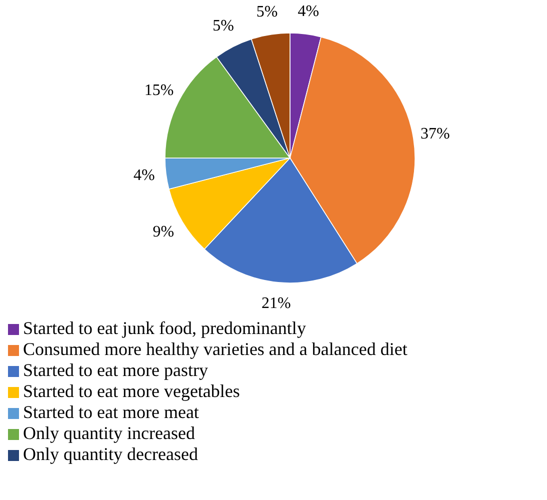 The width and height of the screenshot is (547, 500). Describe the element at coordinates (159, 90) in the screenshot. I see `data-label: 15%` at that location.